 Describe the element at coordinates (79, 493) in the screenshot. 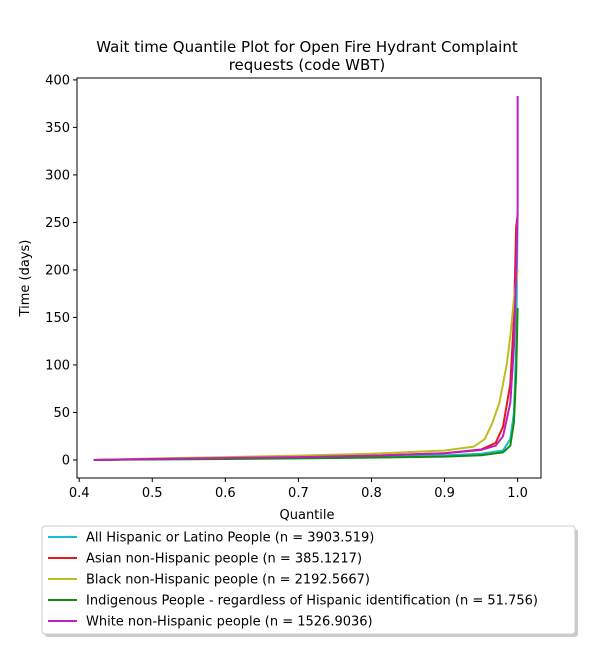

I see `x-tick-label: 0.4` at that location.